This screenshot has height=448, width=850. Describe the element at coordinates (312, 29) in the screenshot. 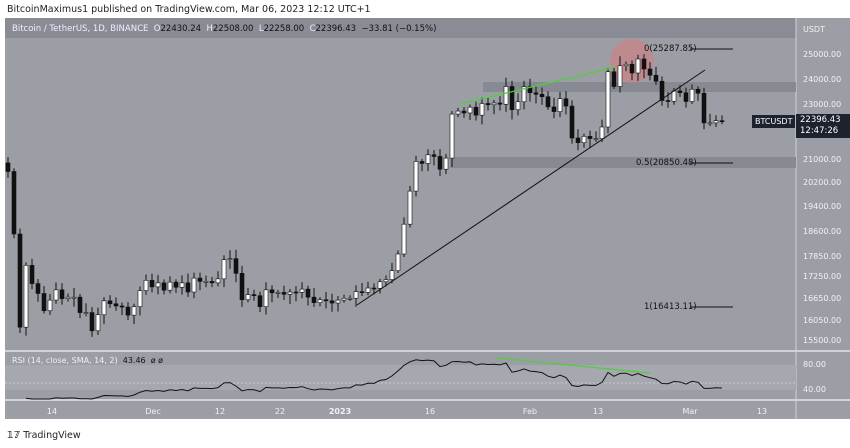

I see `close-label: C` at that location.